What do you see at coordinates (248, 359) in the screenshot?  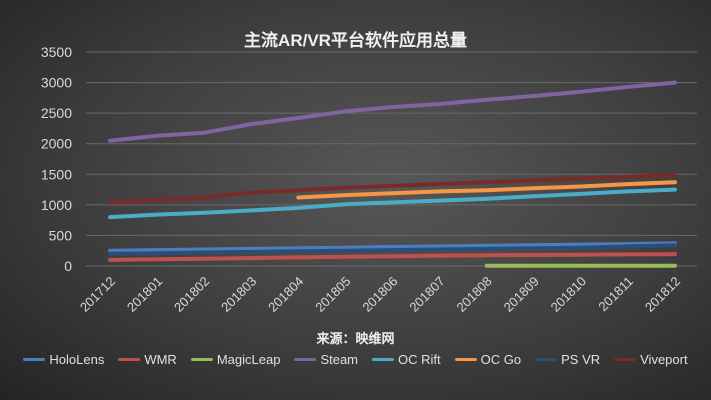 I see `legend-label: MagicLeap` at bounding box center [248, 359].